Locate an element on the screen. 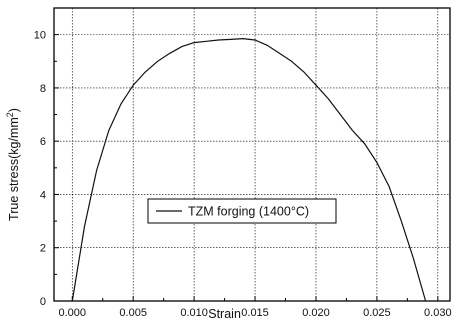 The image size is (461, 325). y-axis-title: True stress(kg/mm2) is located at coordinates (13, 164).